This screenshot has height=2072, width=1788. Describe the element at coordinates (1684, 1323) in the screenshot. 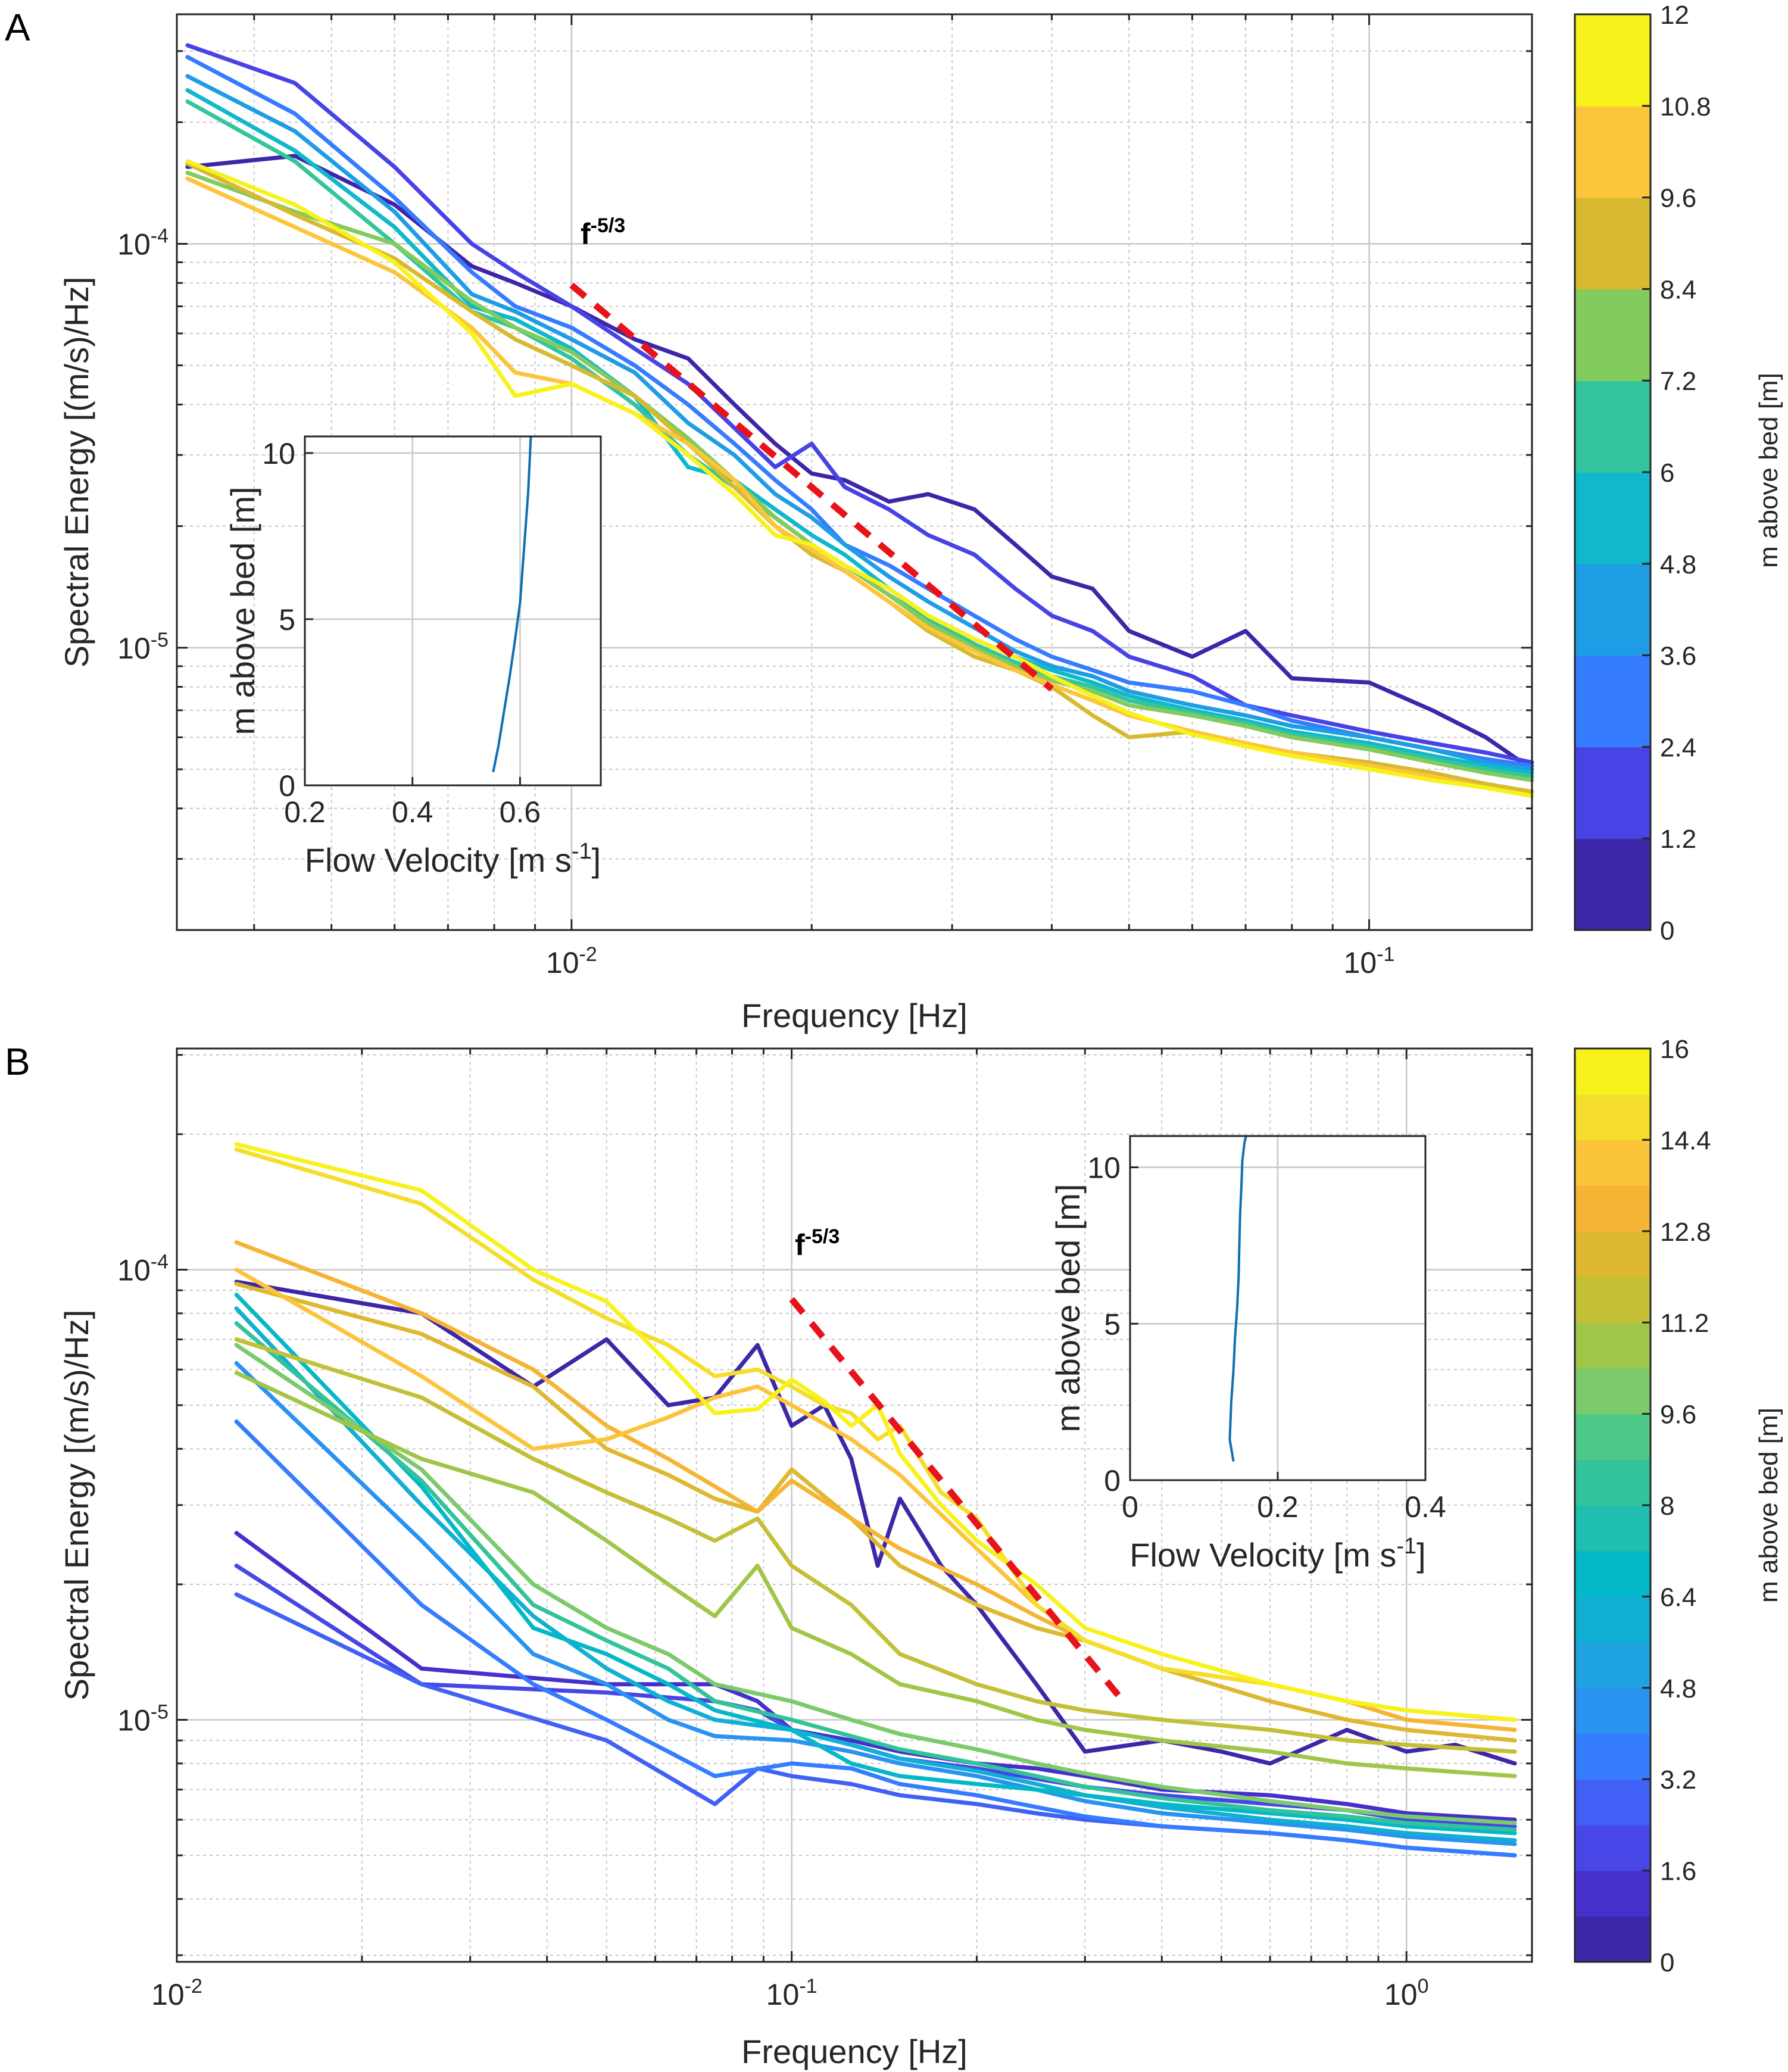

I see `colorbar-tick-label: 11.2` at that location.